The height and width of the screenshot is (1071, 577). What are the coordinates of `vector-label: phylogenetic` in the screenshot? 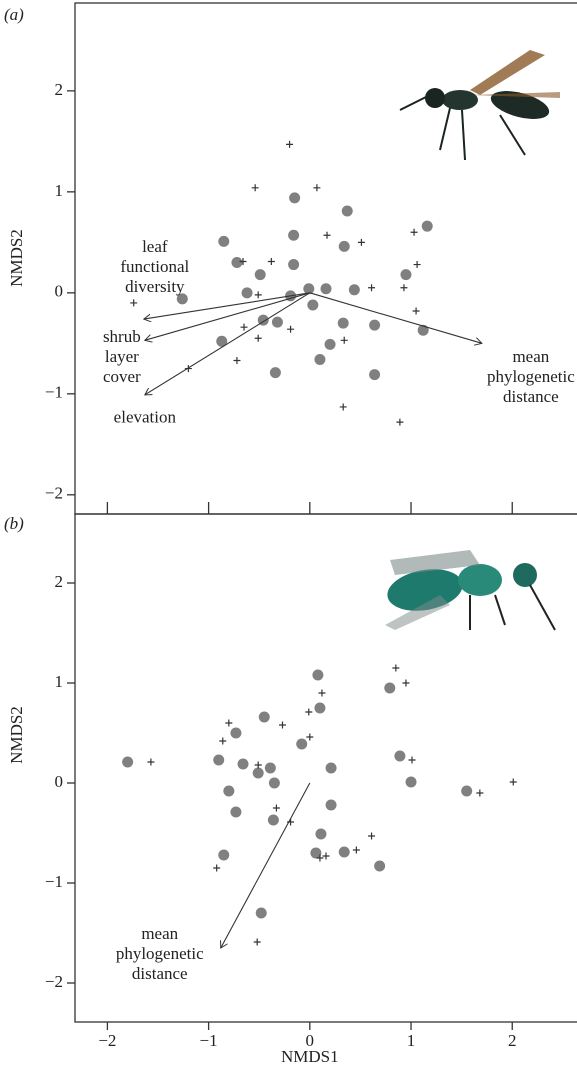 It's located at (160, 953).